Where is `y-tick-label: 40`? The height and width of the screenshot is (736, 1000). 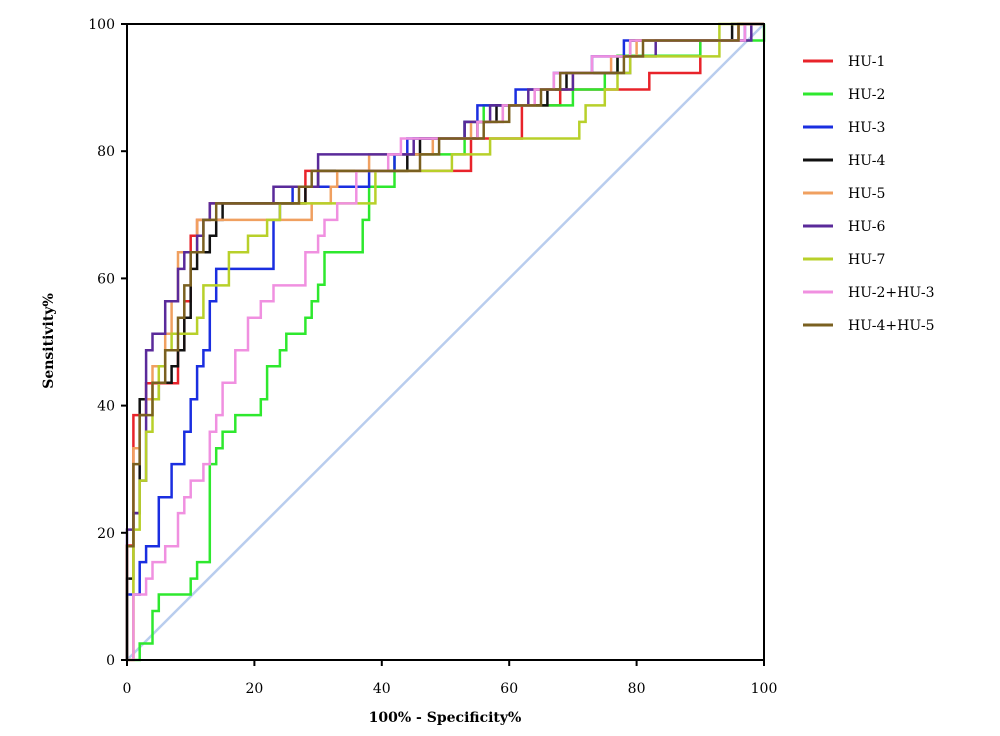 y-tick-label: 40 is located at coordinates (106, 407).